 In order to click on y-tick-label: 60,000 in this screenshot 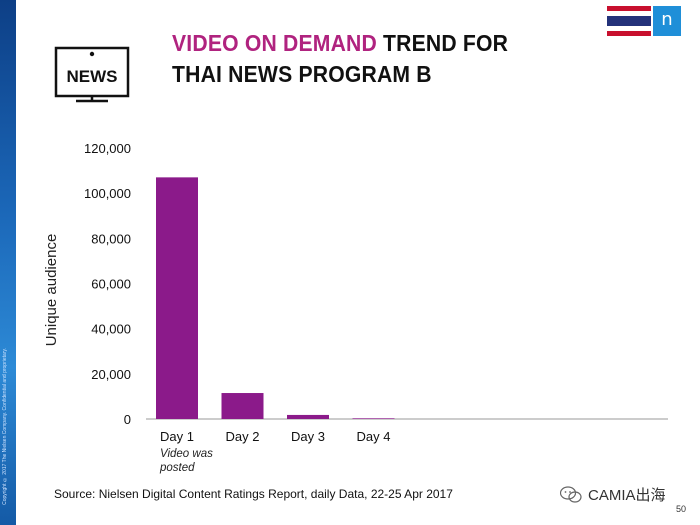, I will do `click(111, 284)`.